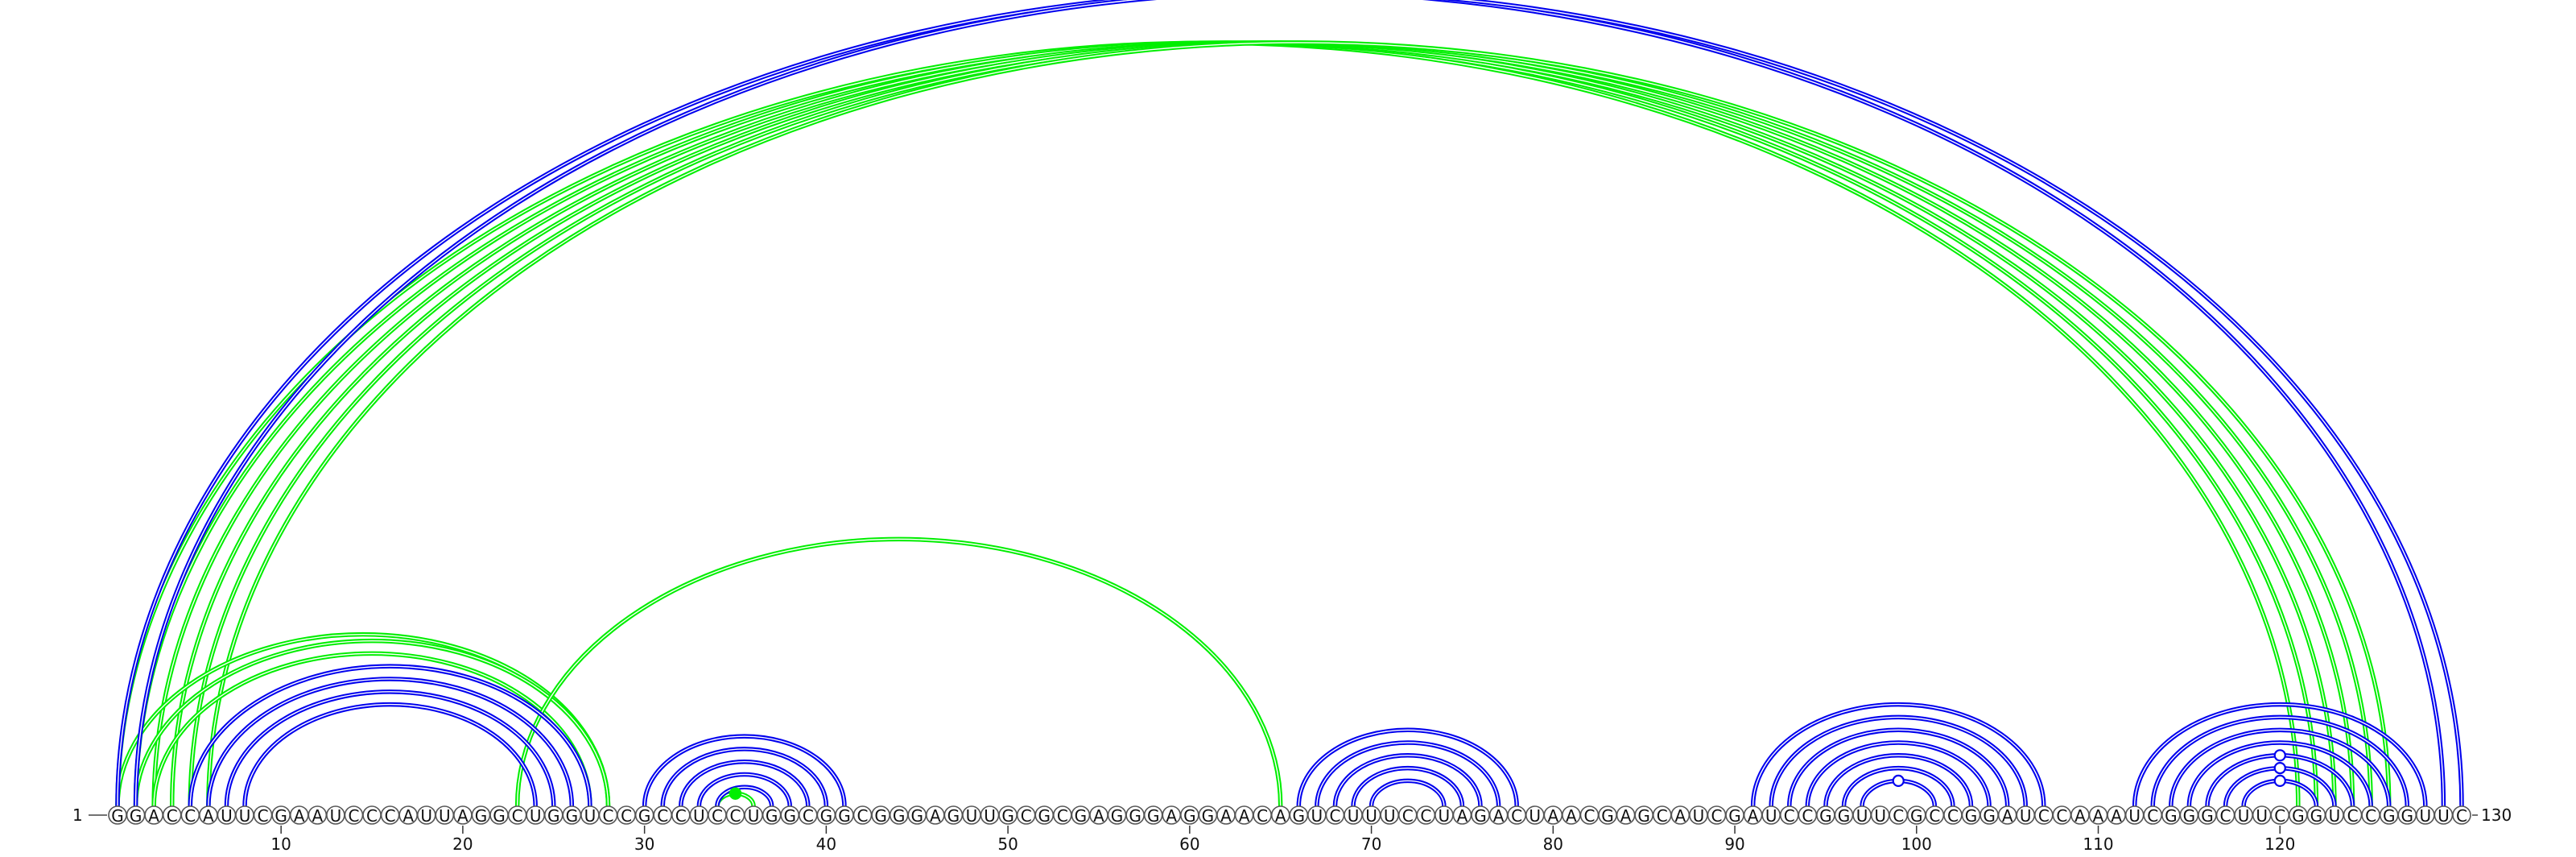  What do you see at coordinates (735, 793) in the screenshot?
I see `arc-marker-filled` at bounding box center [735, 793].